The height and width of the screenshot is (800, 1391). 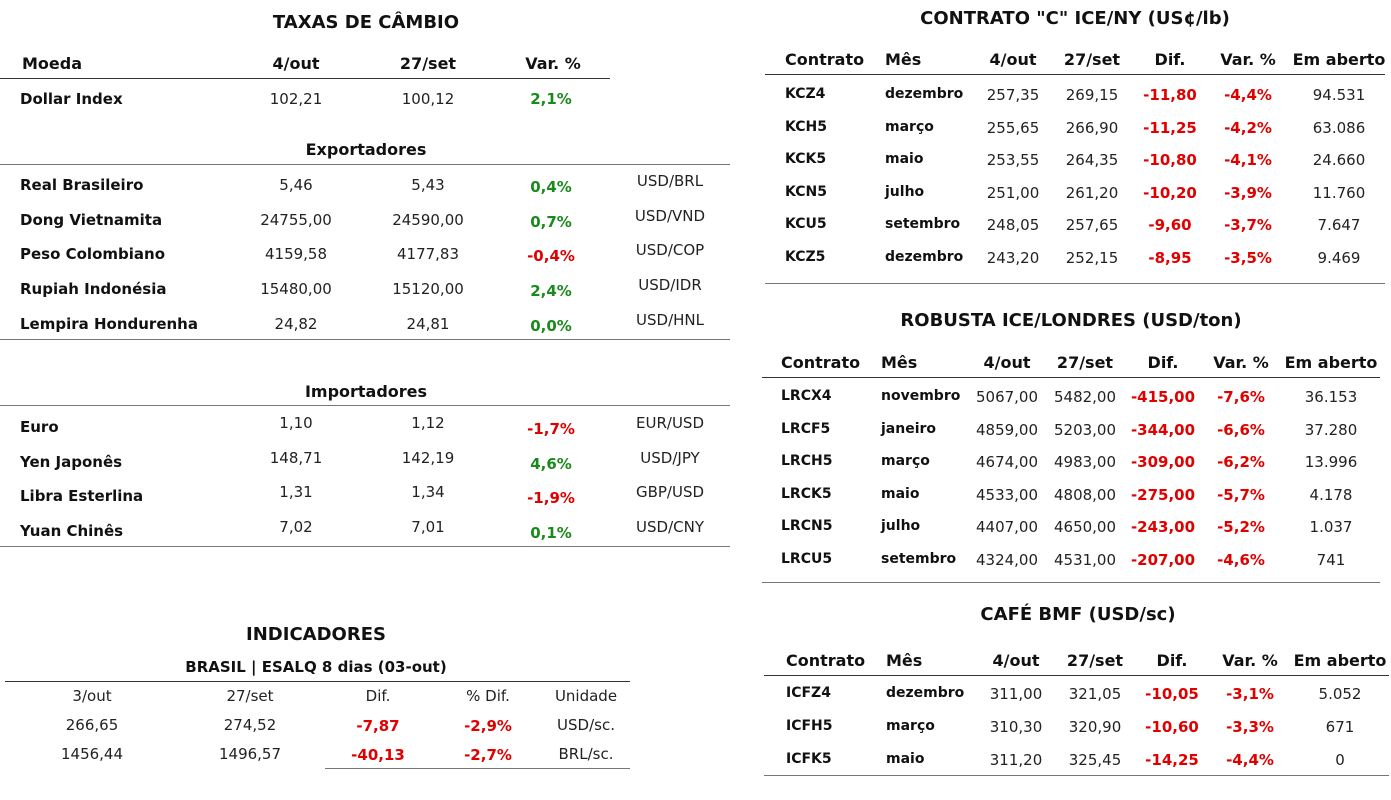 What do you see at coordinates (1007, 397) in the screenshot?
I see `robusta-value-1: 5067,00` at bounding box center [1007, 397].